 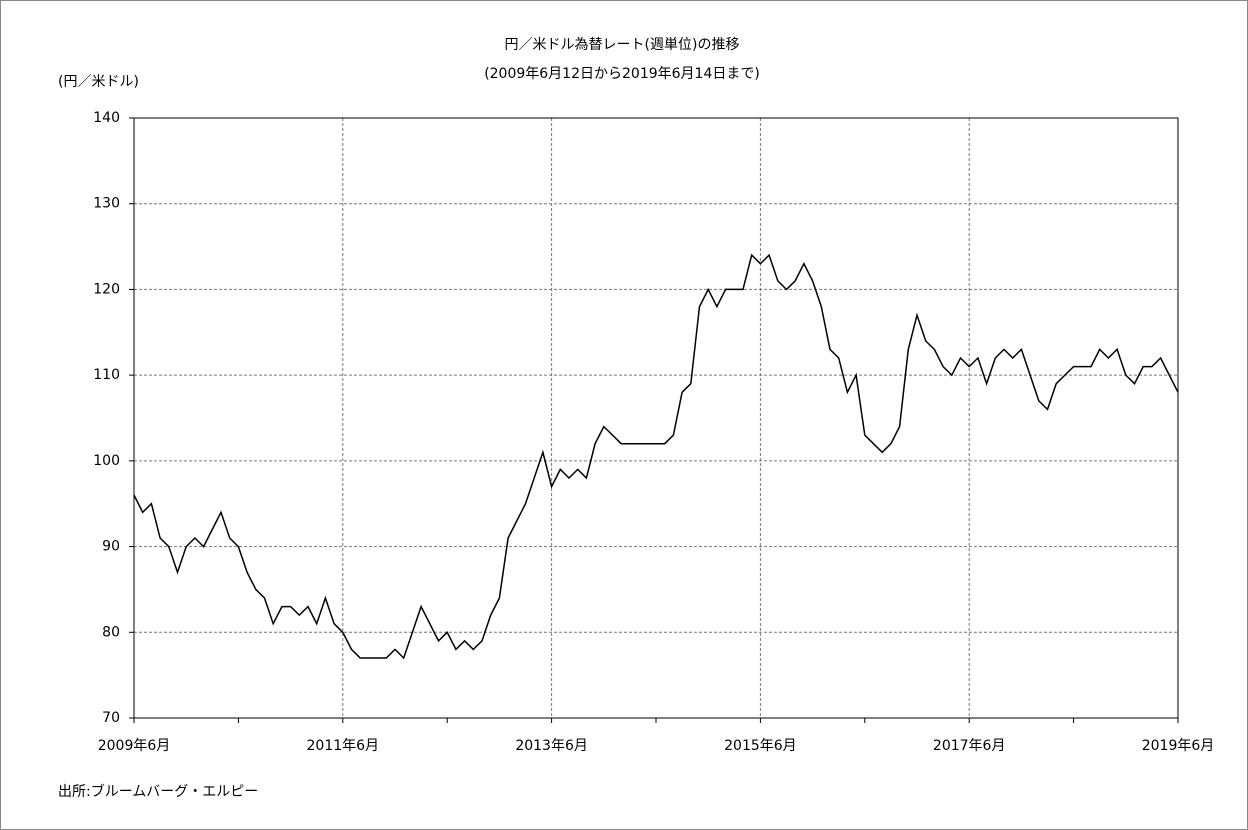 I want to click on x-tick-label: 2013年6月, so click(x=551, y=746).